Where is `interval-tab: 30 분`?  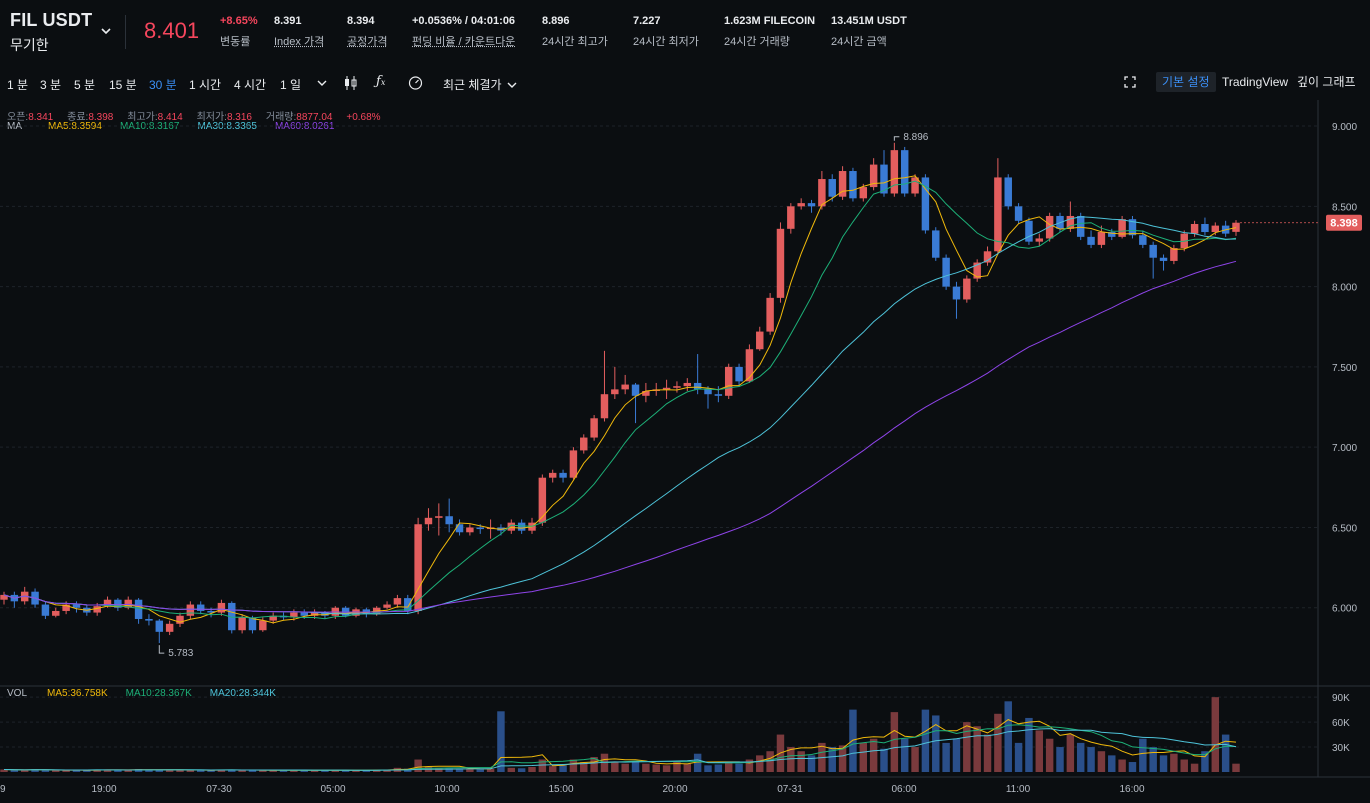 interval-tab: 30 분 is located at coordinates (163, 85).